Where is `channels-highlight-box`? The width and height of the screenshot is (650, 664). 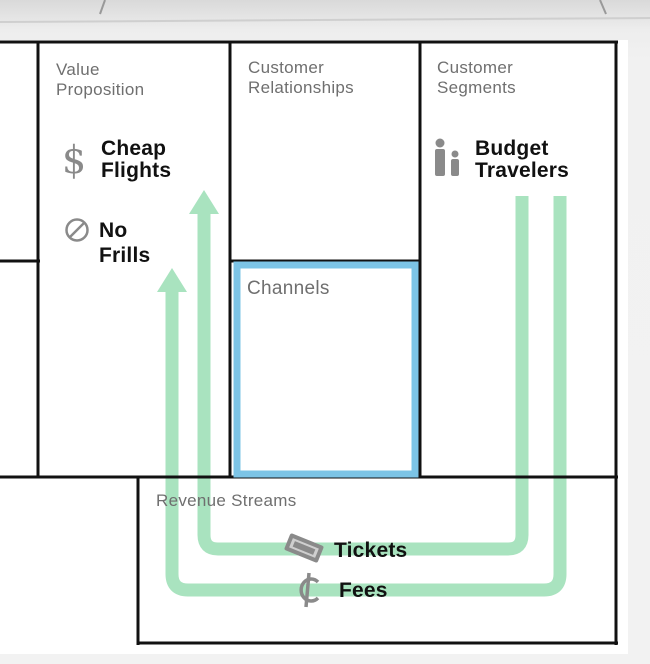 channels-highlight-box is located at coordinates (326, 369).